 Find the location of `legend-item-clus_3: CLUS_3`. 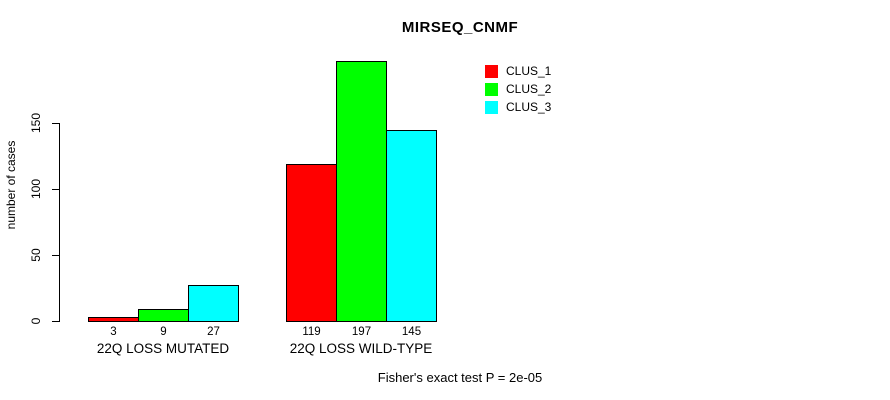

legend-item-clus_3: CLUS_3 is located at coordinates (518, 107).